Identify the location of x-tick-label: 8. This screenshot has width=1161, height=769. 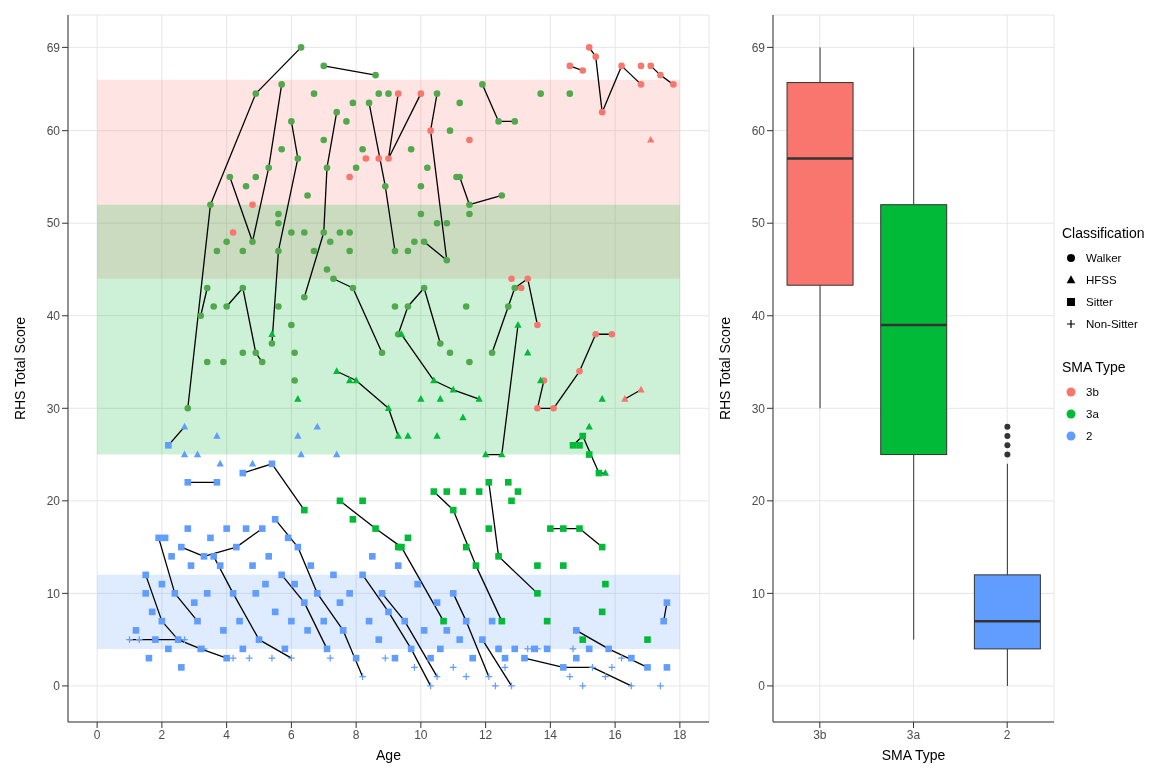
(356, 734).